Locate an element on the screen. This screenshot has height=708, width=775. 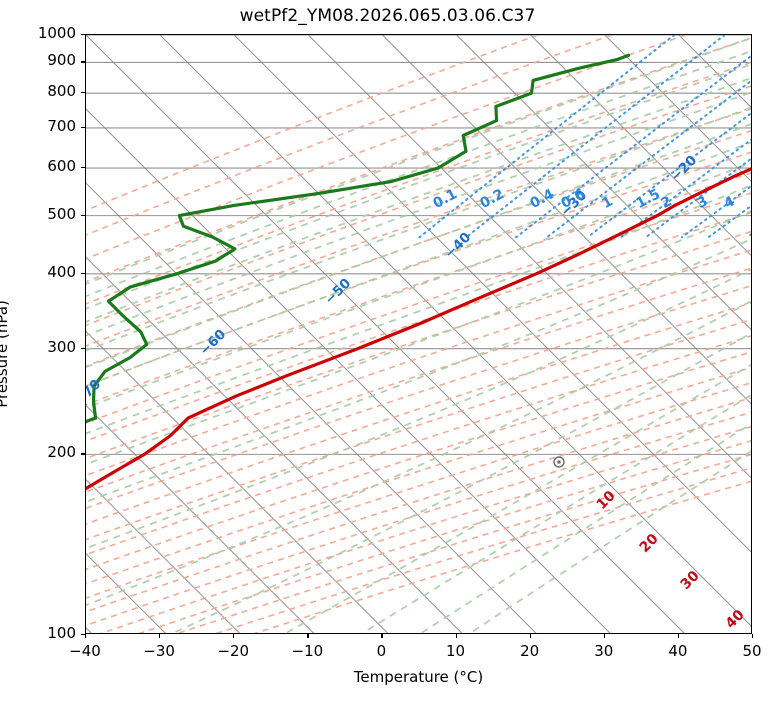
y-tick-label: 100 is located at coordinates (61, 633).